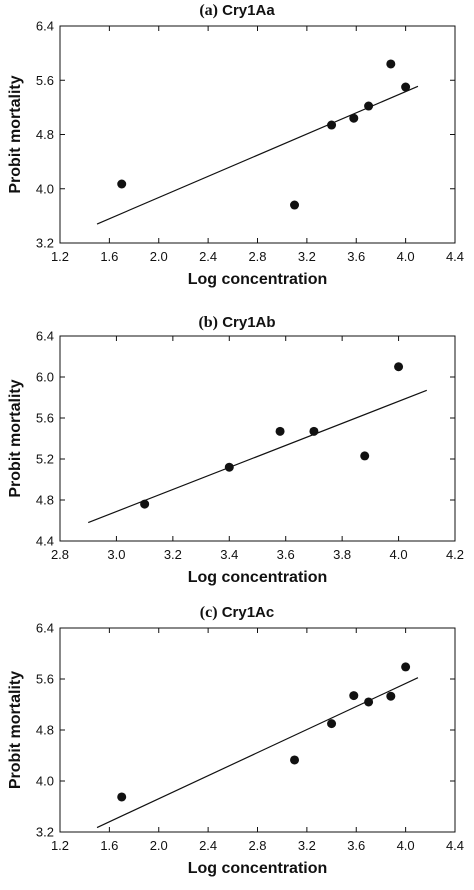  What do you see at coordinates (208, 612) in the screenshot?
I see `panel-letter: (c)` at bounding box center [208, 612].